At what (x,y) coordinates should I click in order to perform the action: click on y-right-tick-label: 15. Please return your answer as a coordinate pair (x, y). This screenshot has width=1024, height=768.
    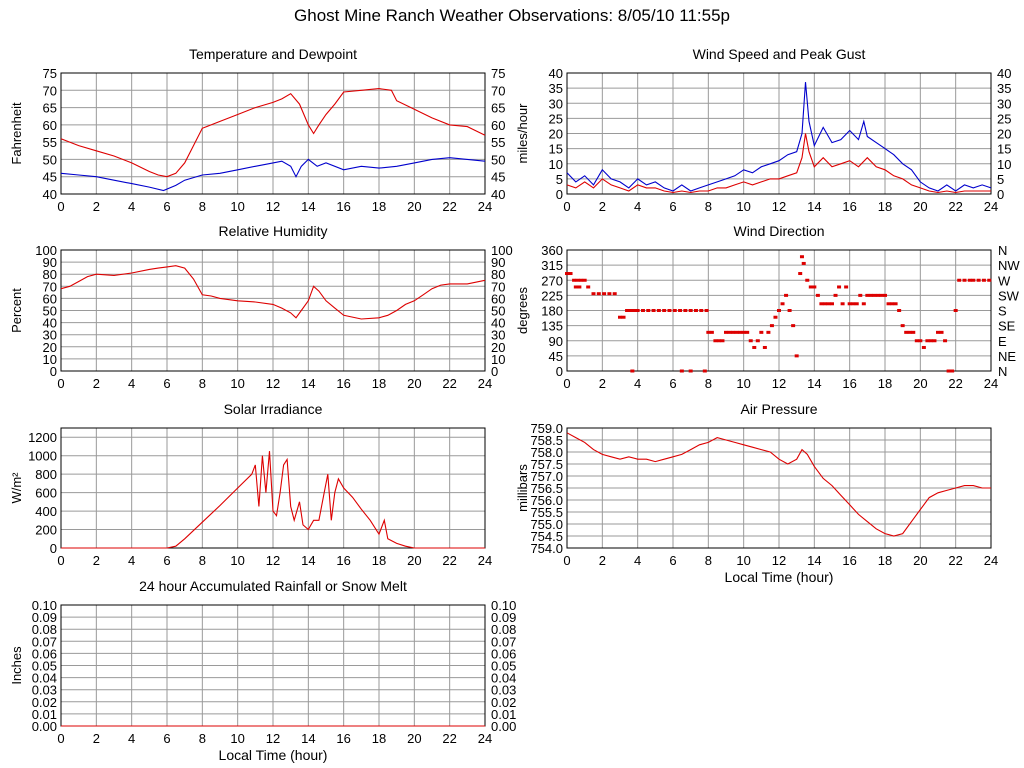
    Looking at the image, I should click on (1004, 149).